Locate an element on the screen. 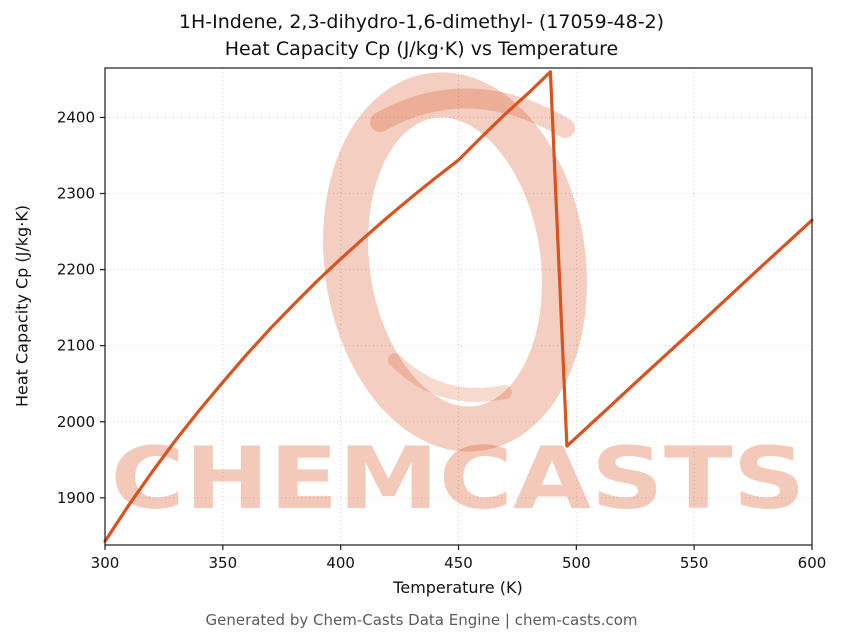  y-tick-label: 2200 is located at coordinates (76, 270).